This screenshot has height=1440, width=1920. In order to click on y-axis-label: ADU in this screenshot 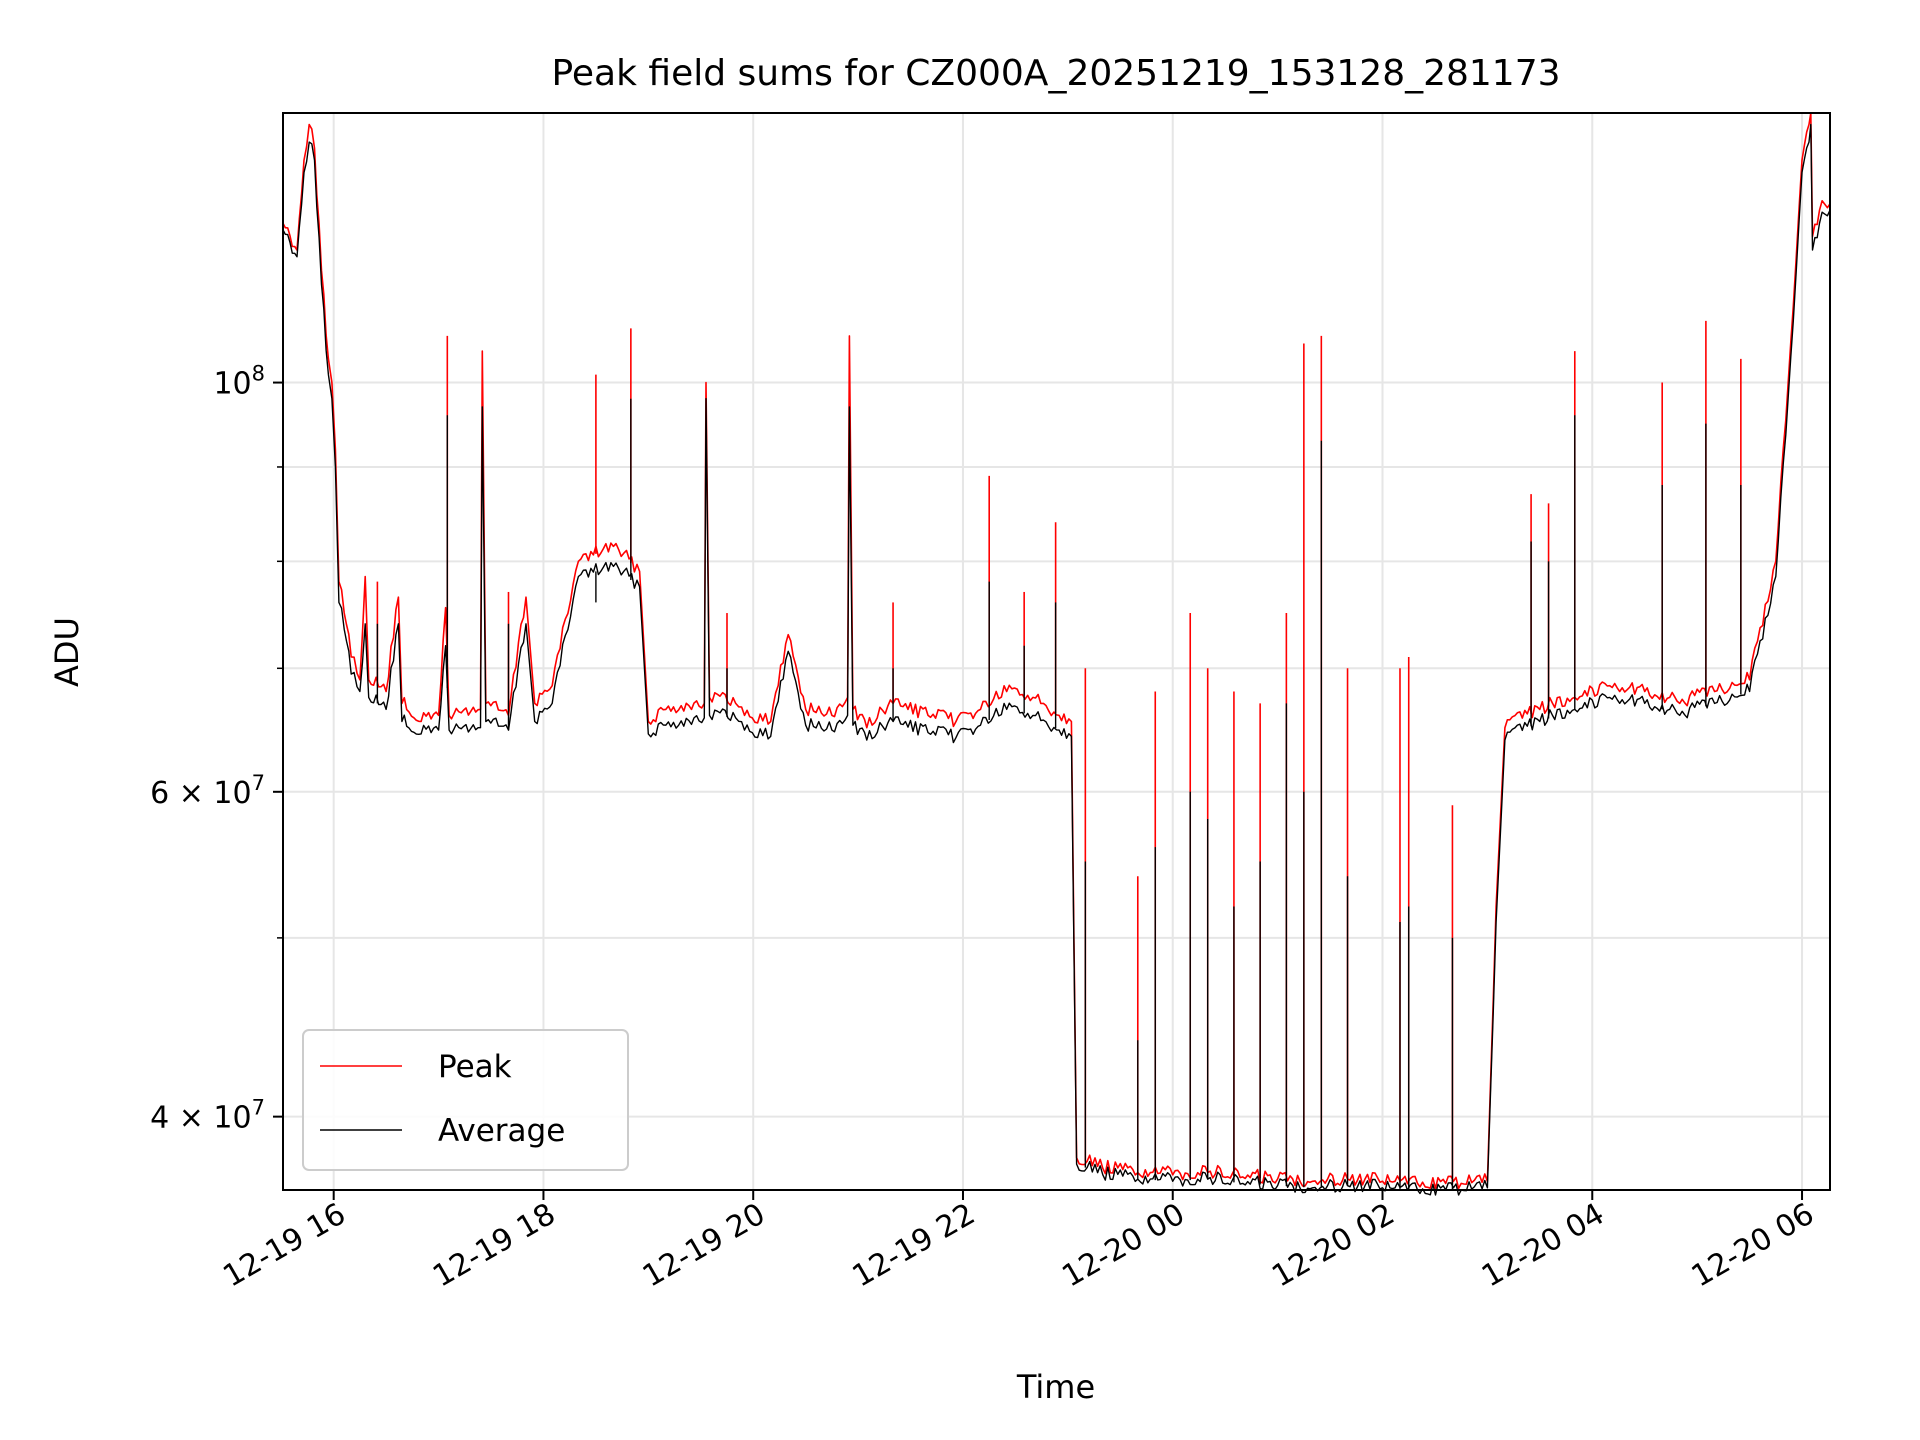, I will do `click(67, 652)`.